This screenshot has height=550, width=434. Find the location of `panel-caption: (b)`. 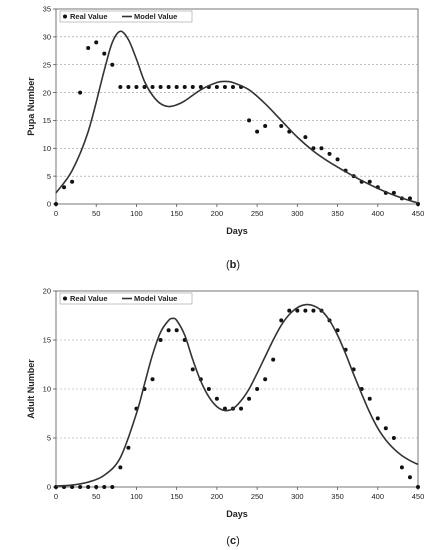

panel-caption: (b) is located at coordinates (233, 265).